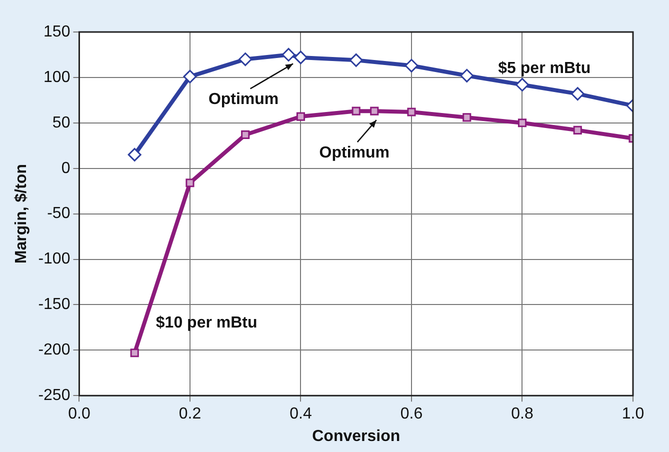 This screenshot has width=669, height=452. What do you see at coordinates (54, 350) in the screenshot?
I see `y-tick-label: -200` at bounding box center [54, 350].